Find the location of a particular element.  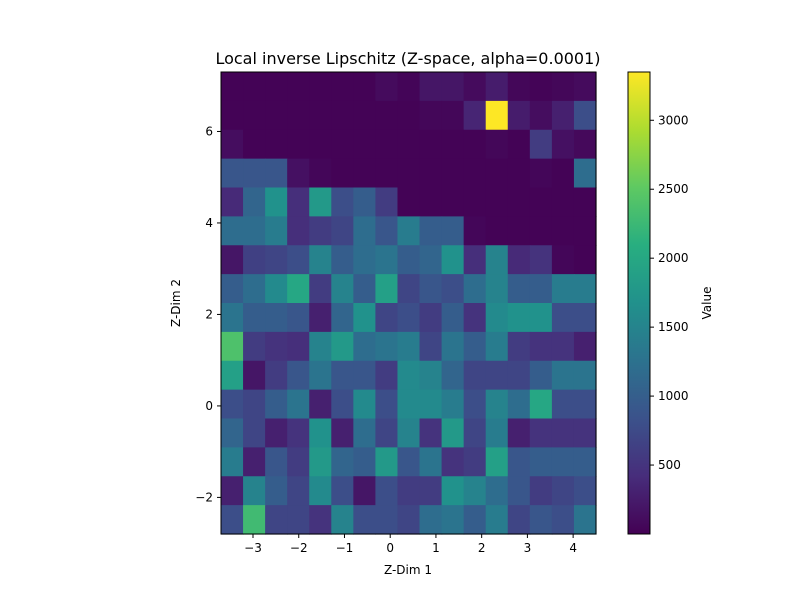

colorbar-tick-label: 1000 is located at coordinates (673, 396).